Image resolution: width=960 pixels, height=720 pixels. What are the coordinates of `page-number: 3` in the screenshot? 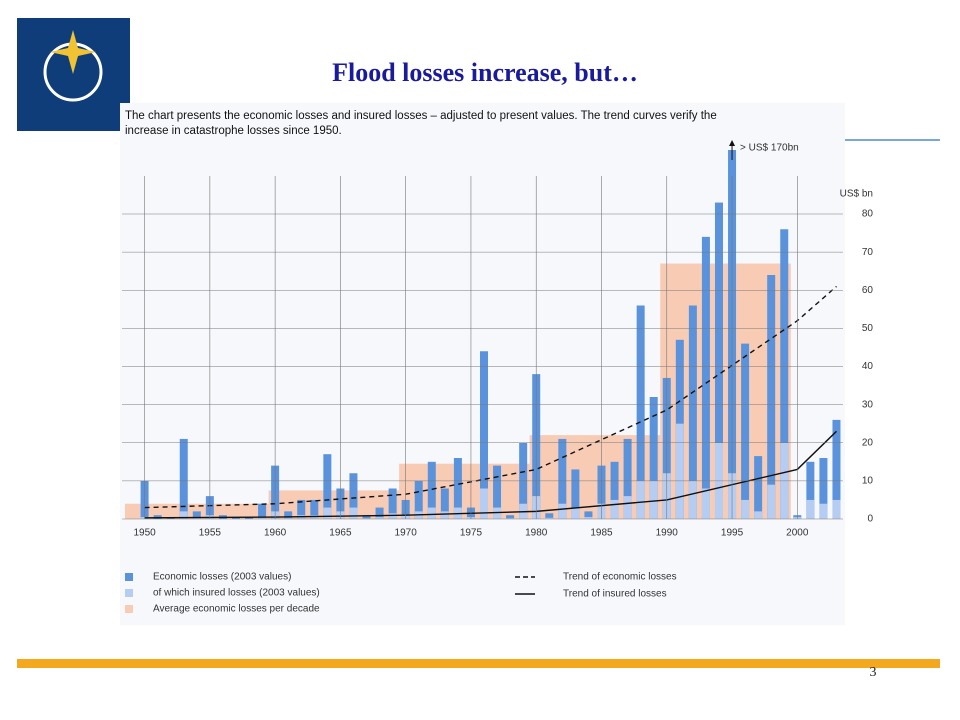 It's located at (873, 672).